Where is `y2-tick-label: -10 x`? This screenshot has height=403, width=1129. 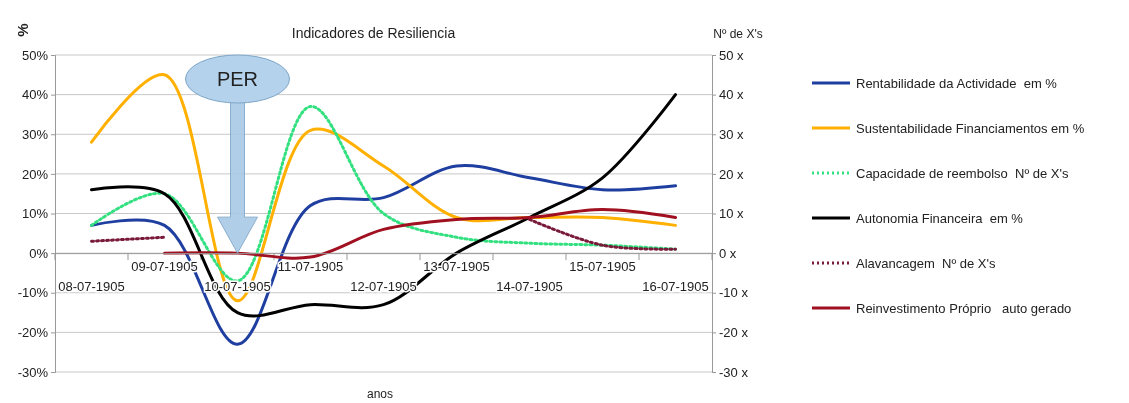
y2-tick-label: -10 x is located at coordinates (734, 293).